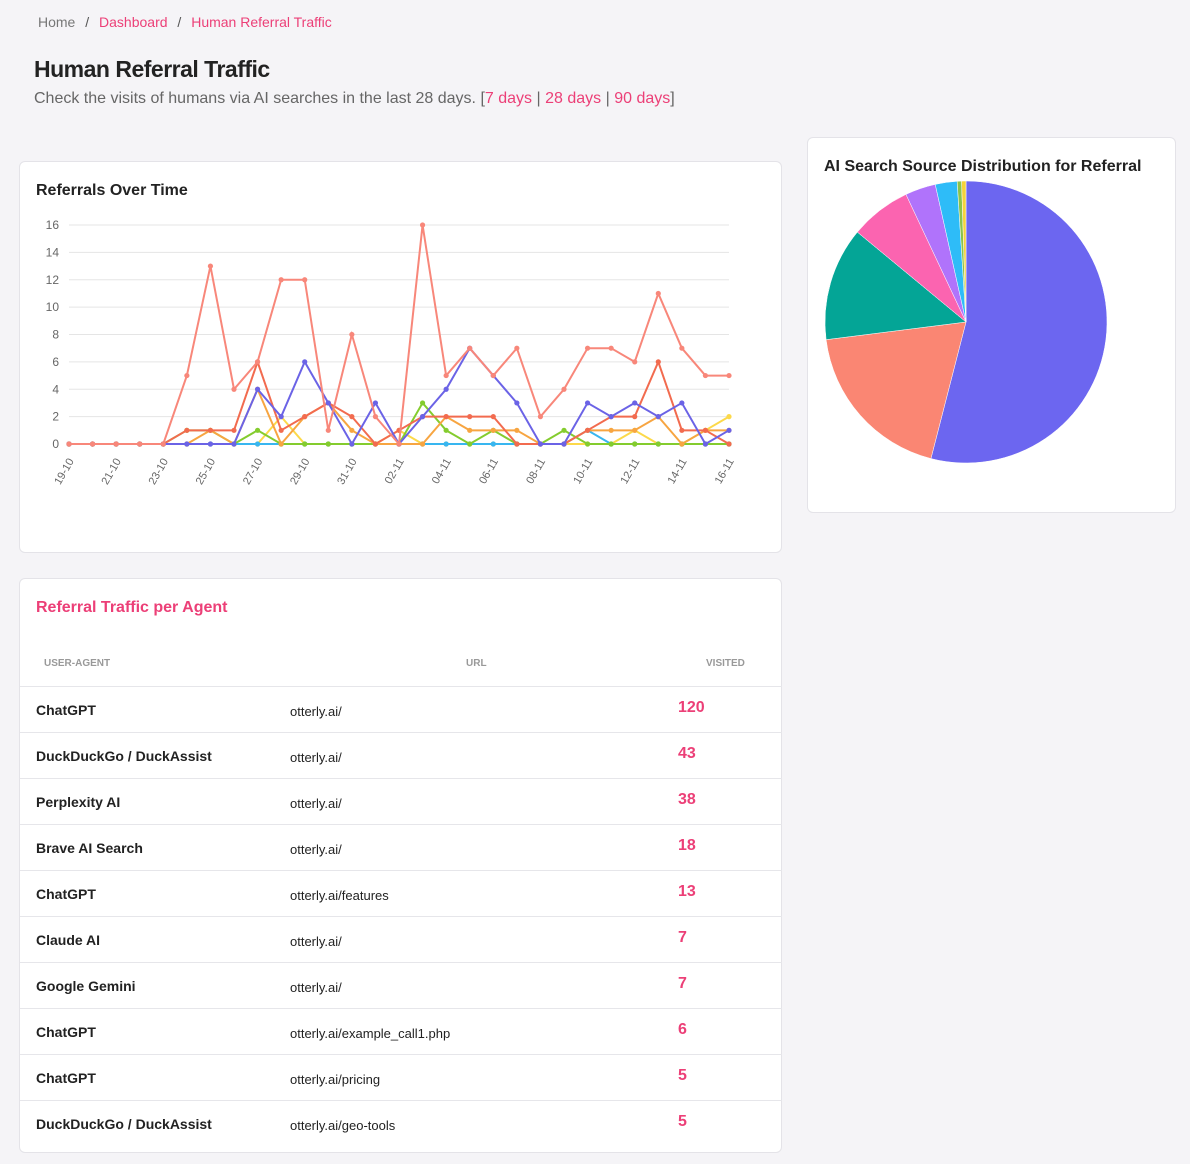  Describe the element at coordinates (682, 1075) in the screenshot. I see `visited: 5` at that location.